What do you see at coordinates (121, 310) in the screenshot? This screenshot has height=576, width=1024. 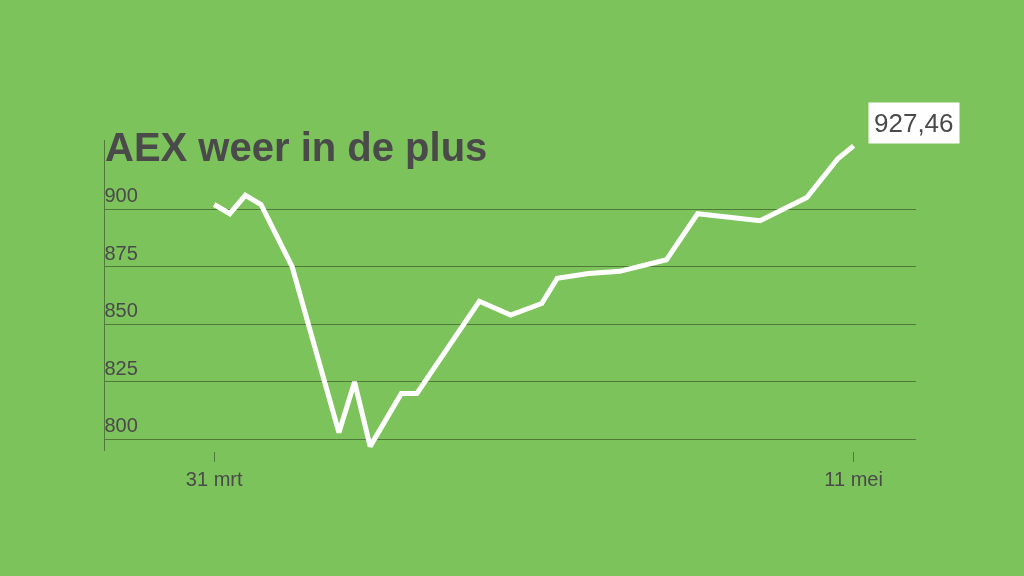 I see `y-tick-label: 850` at bounding box center [121, 310].